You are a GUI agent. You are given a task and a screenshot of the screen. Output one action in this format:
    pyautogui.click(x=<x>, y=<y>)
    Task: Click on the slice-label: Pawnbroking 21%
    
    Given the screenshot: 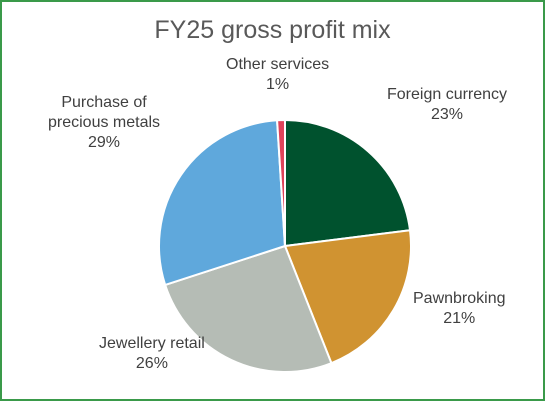 What is the action you would take?
    pyautogui.click(x=459, y=309)
    